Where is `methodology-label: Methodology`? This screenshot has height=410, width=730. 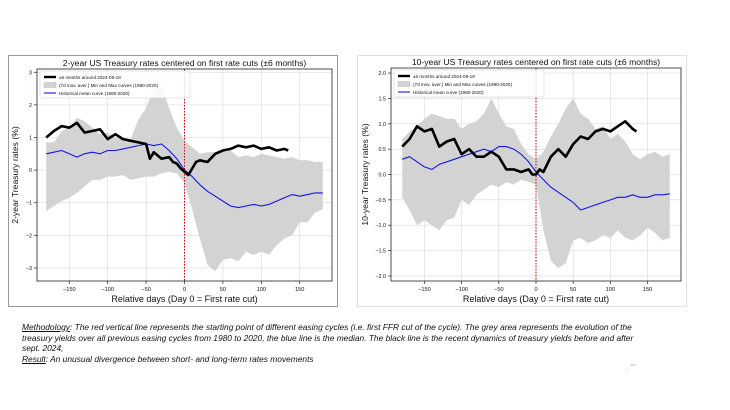
methodology-label: Methodology is located at coordinates (46, 327).